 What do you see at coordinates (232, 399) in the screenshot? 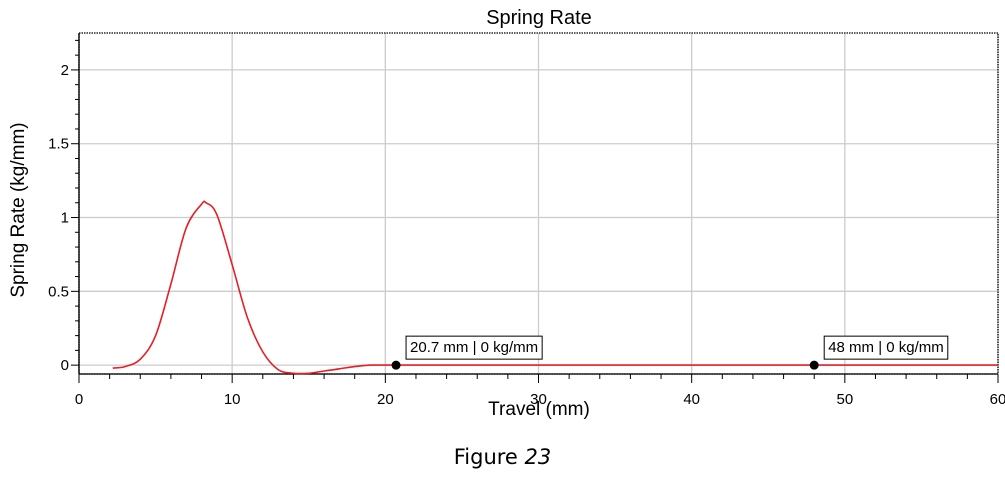
I see `x-tick-label: 10` at bounding box center [232, 399].